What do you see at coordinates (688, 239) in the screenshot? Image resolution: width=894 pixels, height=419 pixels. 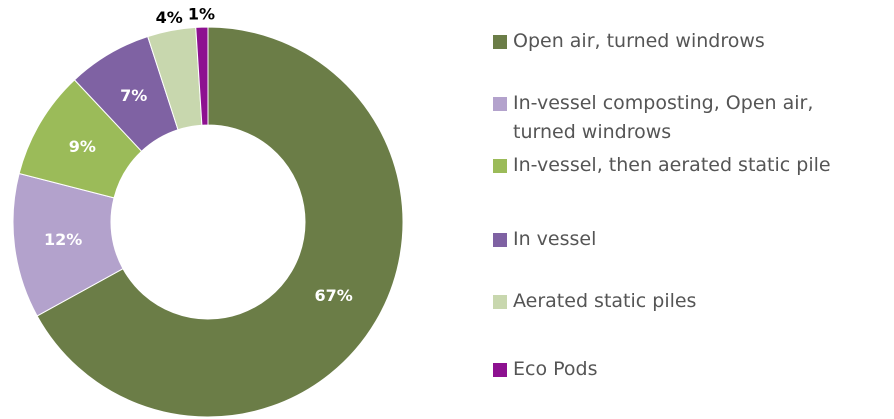 I see `legend-item: In vessel` at bounding box center [688, 239].